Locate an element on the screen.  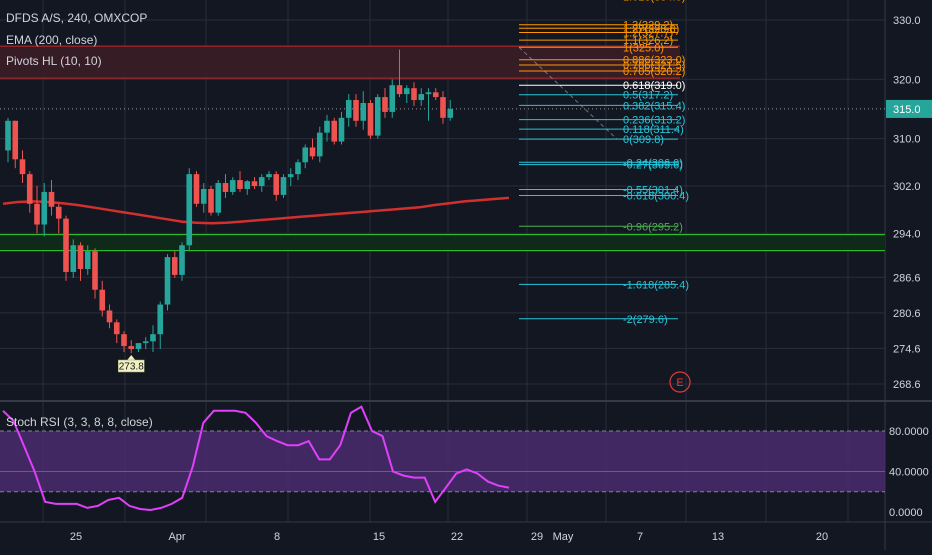
ema-legend-label: EMA (200, close) is located at coordinates (52, 40).